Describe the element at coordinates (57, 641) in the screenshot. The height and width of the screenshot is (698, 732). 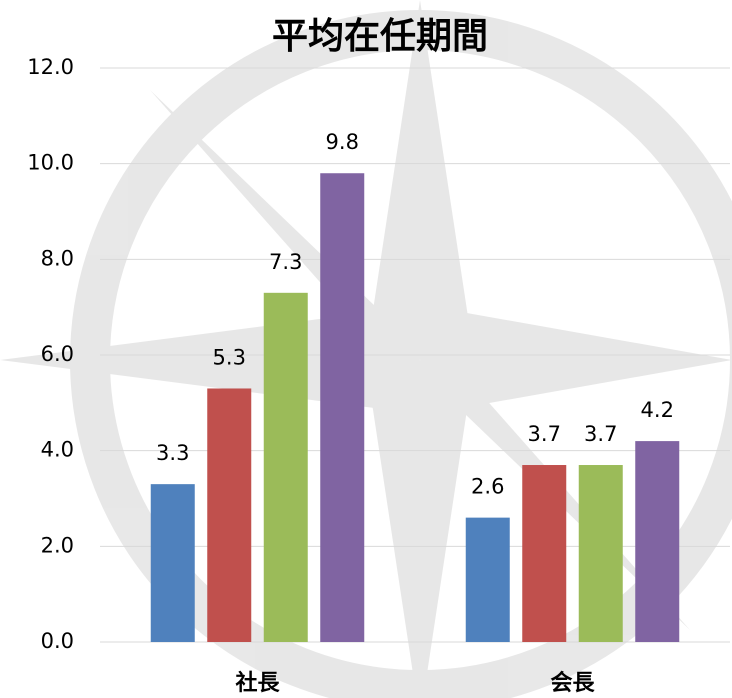
I see `y-tick-label: 0.0` at that location.